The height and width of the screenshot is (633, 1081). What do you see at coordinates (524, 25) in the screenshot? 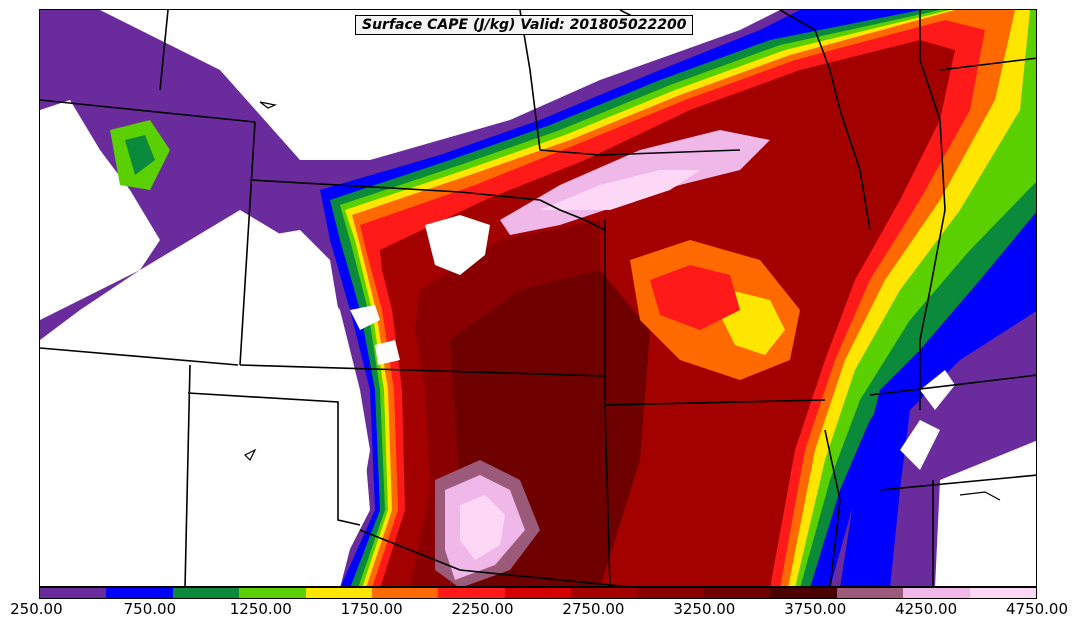
I see `map-title: Surface CAPE (J/kg) Valid: 201805022200` at bounding box center [524, 25].